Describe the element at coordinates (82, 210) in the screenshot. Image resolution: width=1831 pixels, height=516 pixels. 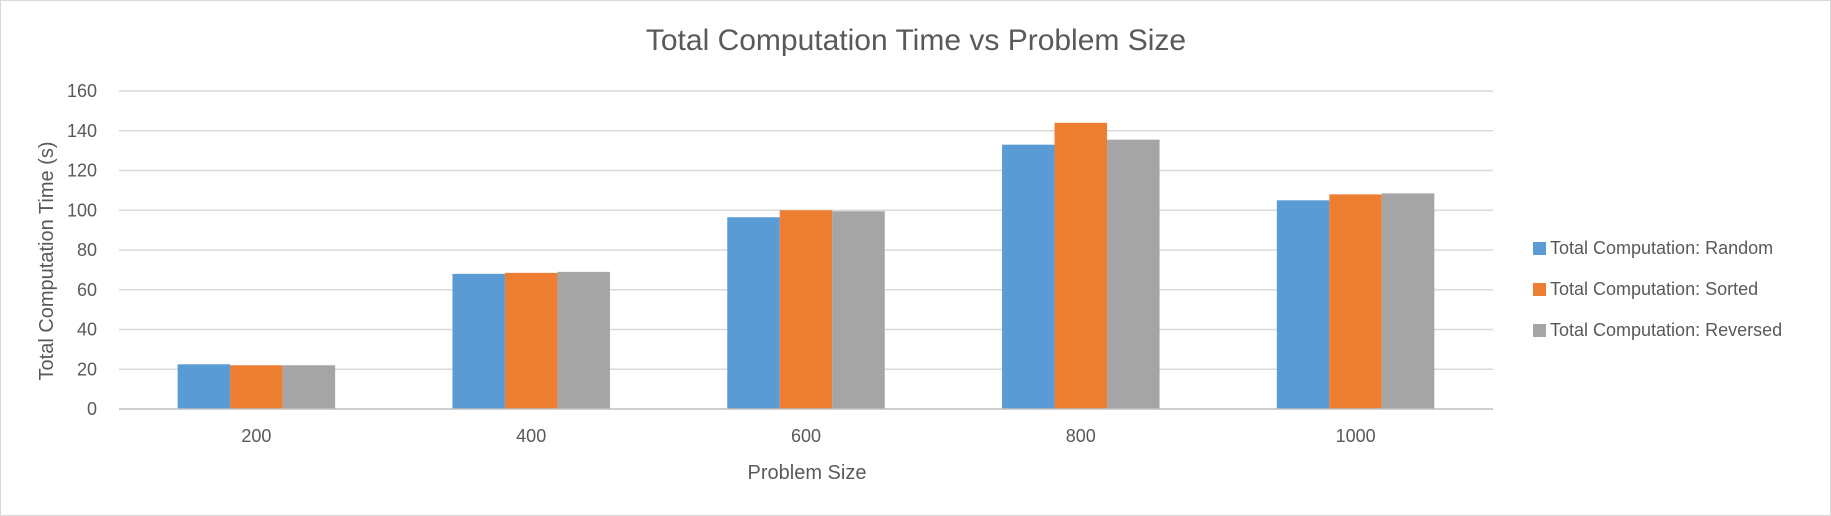
I see `y-tick-label: 100` at that location.